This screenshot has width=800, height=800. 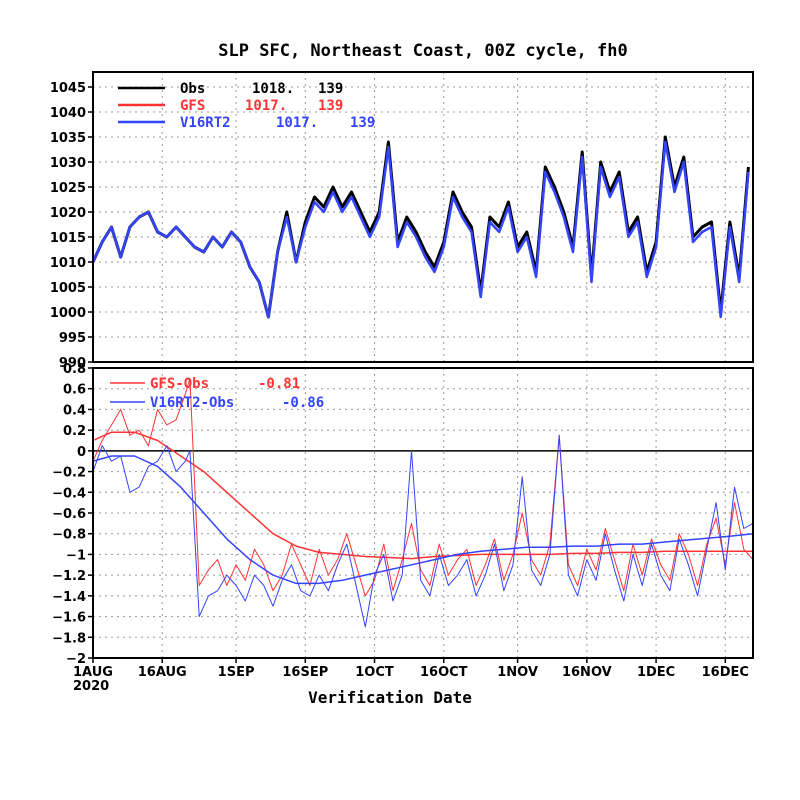 What do you see at coordinates (69, 576) in the screenshot?
I see `bottom-y-tick-label-4: −1.2` at bounding box center [69, 576].